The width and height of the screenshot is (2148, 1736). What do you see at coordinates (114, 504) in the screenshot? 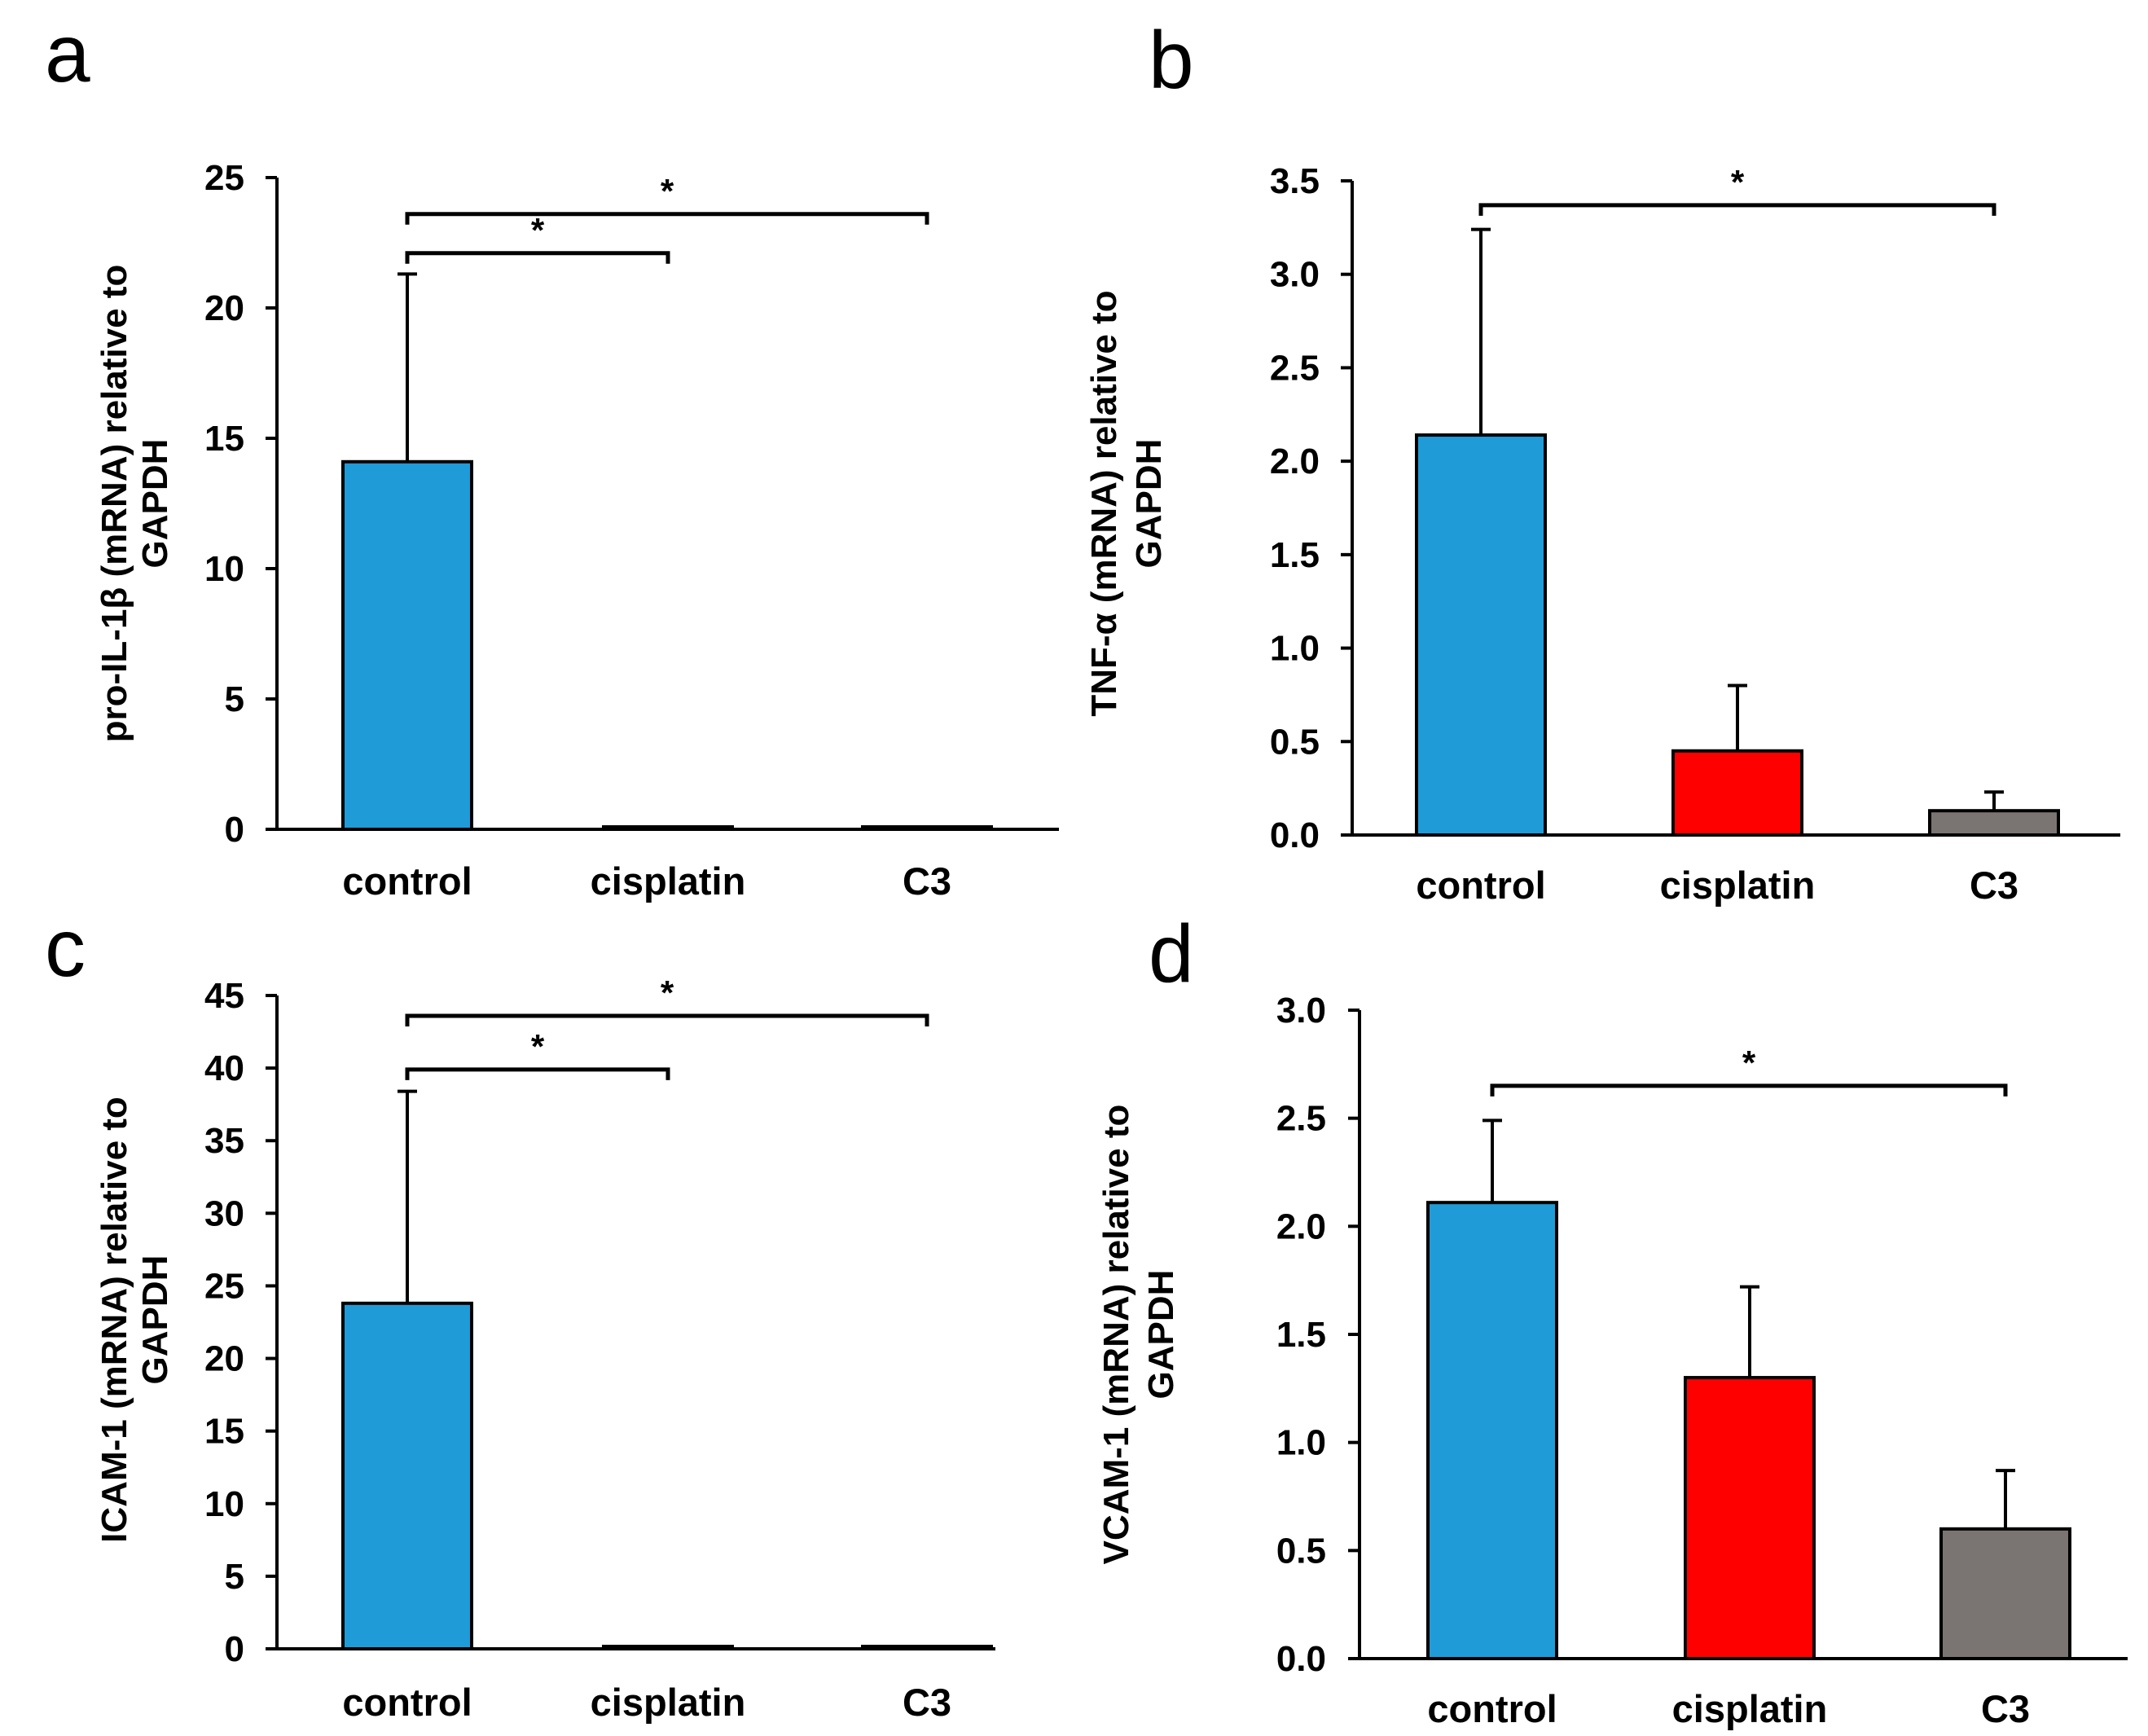
I see `y-axis-label-line-1: pro-IL-1β (mRNA) relative to` at bounding box center [114, 504].